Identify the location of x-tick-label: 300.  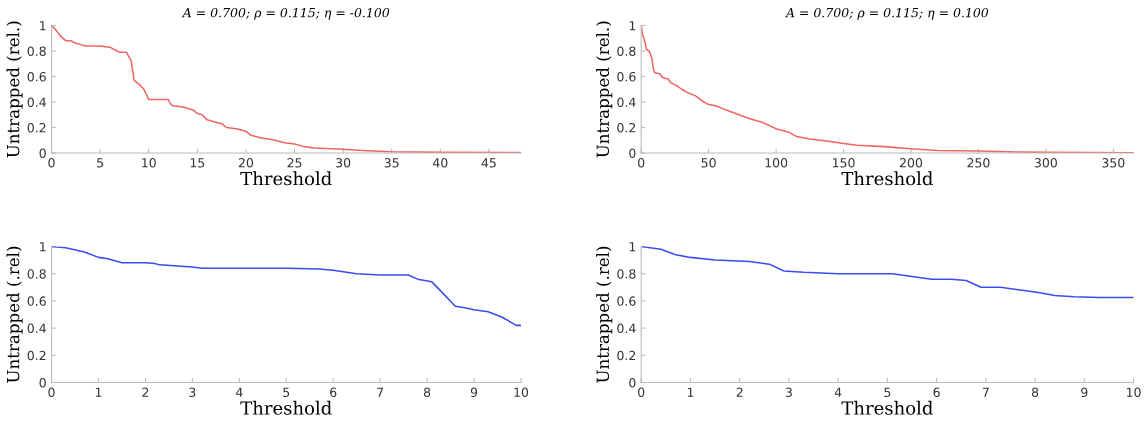
(1045, 163).